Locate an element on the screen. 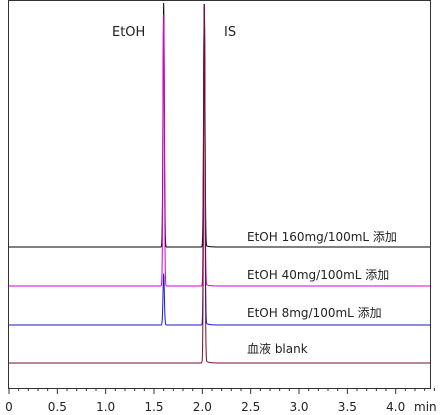 This screenshot has width=440, height=415. series-label-blank: 血液 blank is located at coordinates (277, 348).